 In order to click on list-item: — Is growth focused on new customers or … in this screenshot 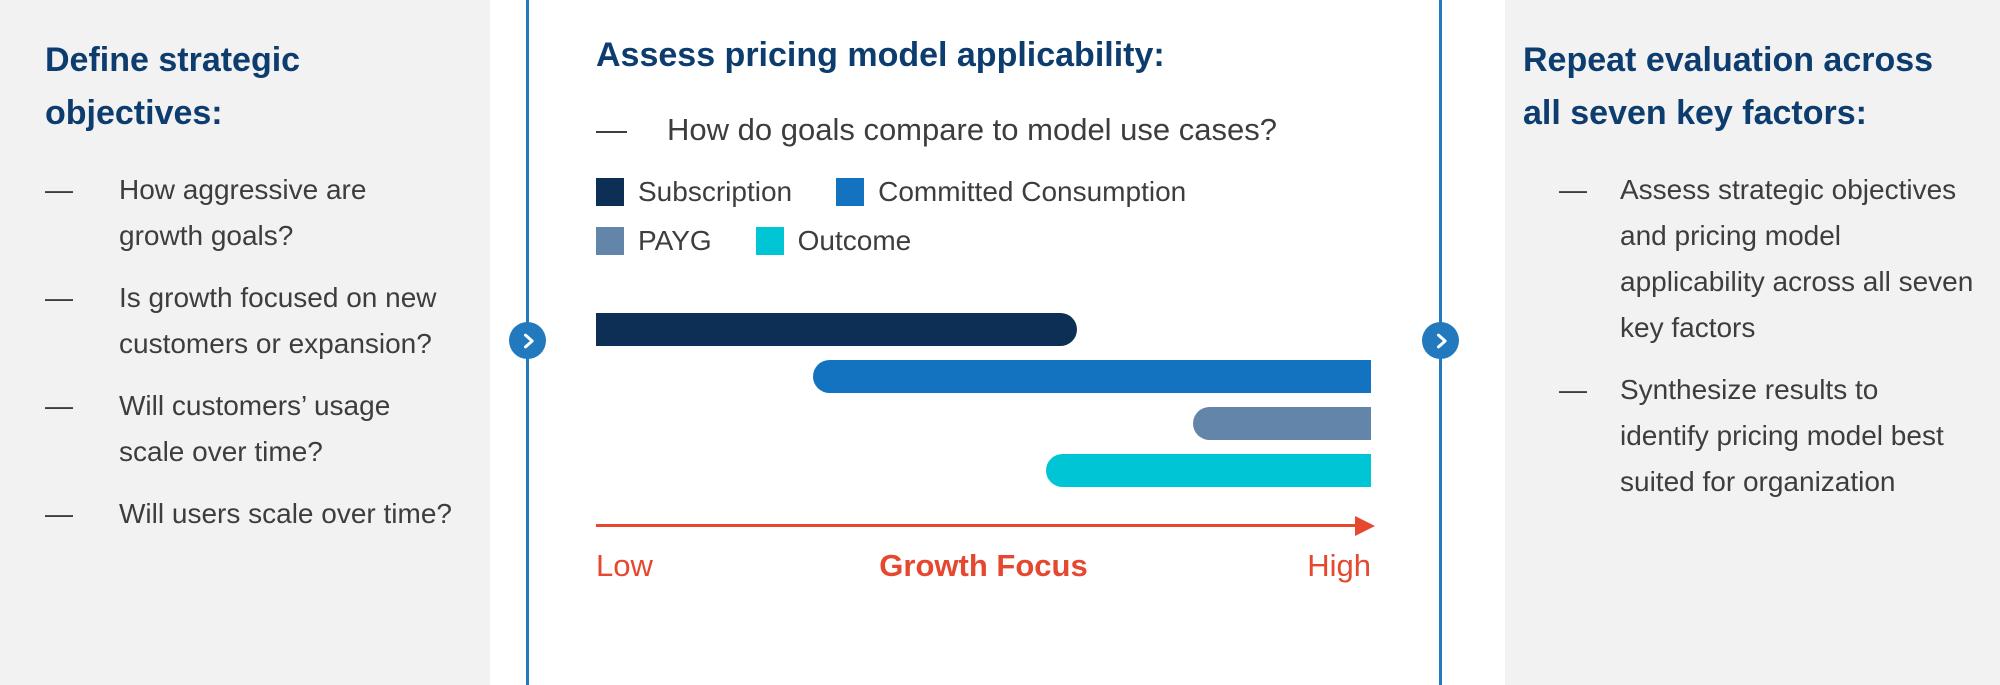, I will do `click(248, 321)`.